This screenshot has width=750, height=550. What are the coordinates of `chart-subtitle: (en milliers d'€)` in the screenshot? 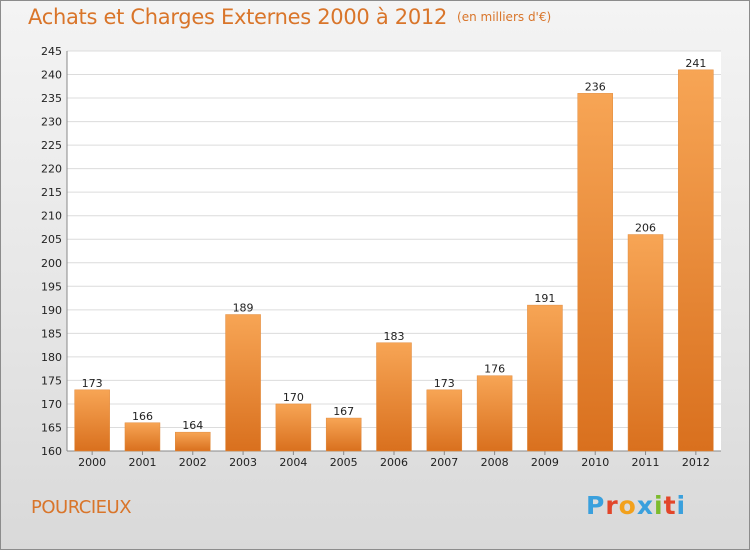 It's located at (504, 17).